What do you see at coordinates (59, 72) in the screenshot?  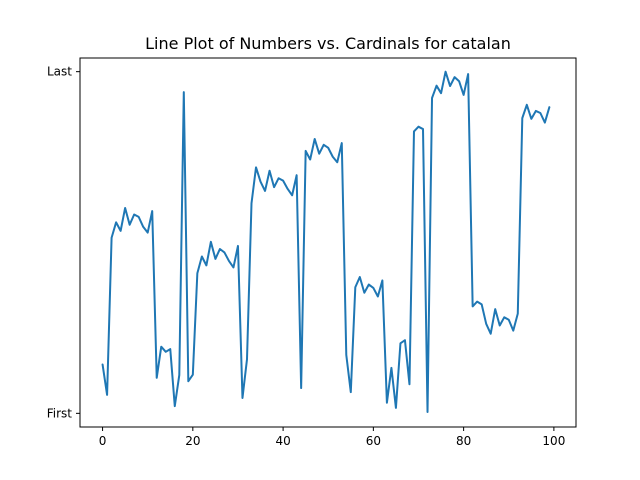 I see `y-tick-label: Last` at bounding box center [59, 72].